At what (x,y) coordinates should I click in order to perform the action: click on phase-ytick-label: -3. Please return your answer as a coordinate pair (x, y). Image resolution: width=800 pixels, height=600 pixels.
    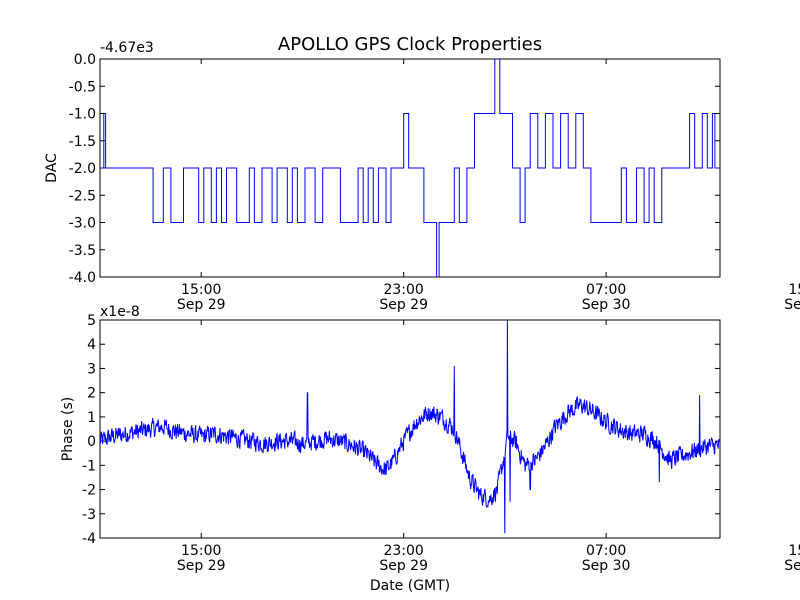
    Looking at the image, I should click on (89, 515).